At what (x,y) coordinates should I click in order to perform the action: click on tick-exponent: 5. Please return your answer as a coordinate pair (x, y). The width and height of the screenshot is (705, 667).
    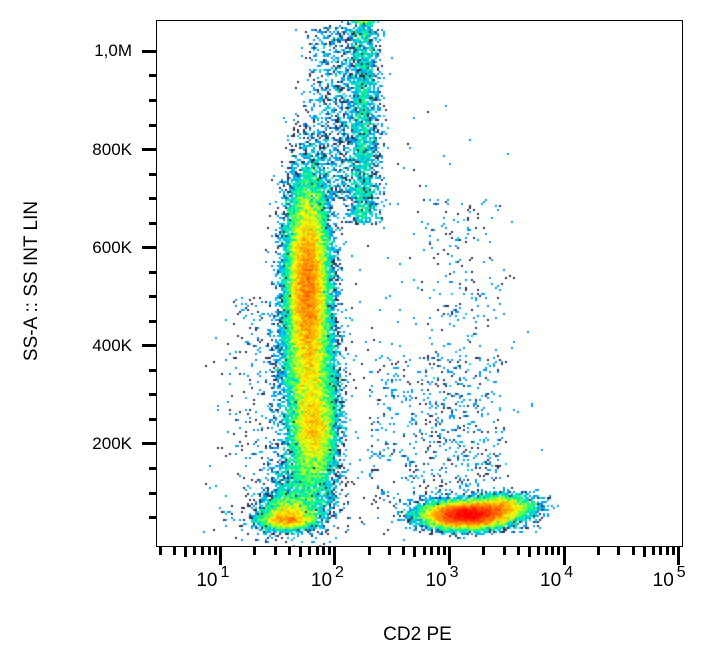
    Looking at the image, I should click on (681, 572).